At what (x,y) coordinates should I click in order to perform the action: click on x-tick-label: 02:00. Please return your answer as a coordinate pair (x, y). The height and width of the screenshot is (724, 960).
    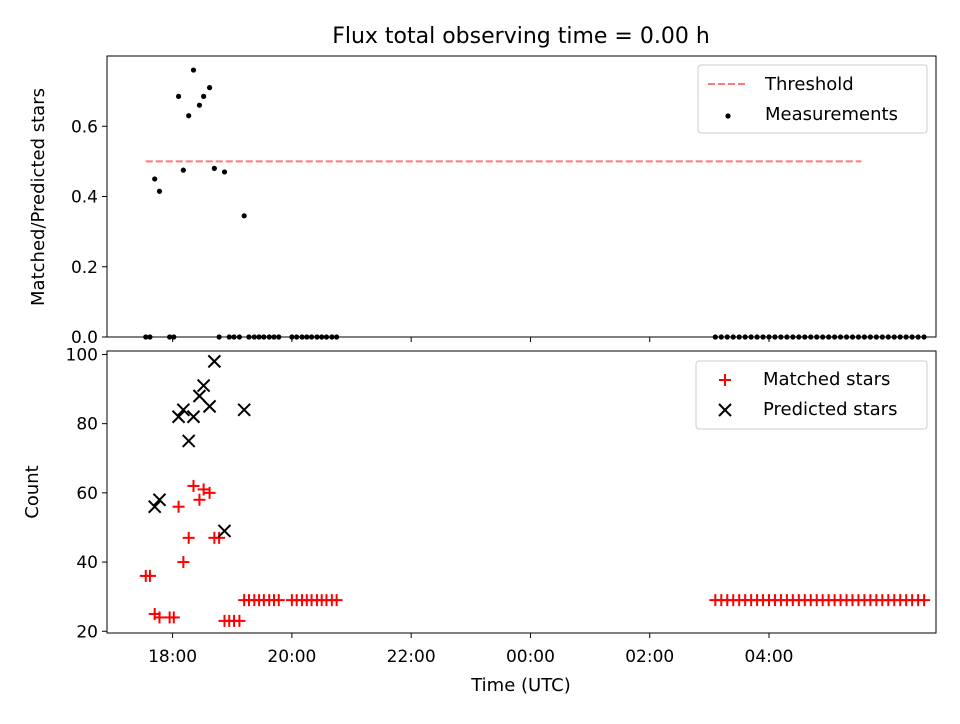
    Looking at the image, I should click on (649, 657).